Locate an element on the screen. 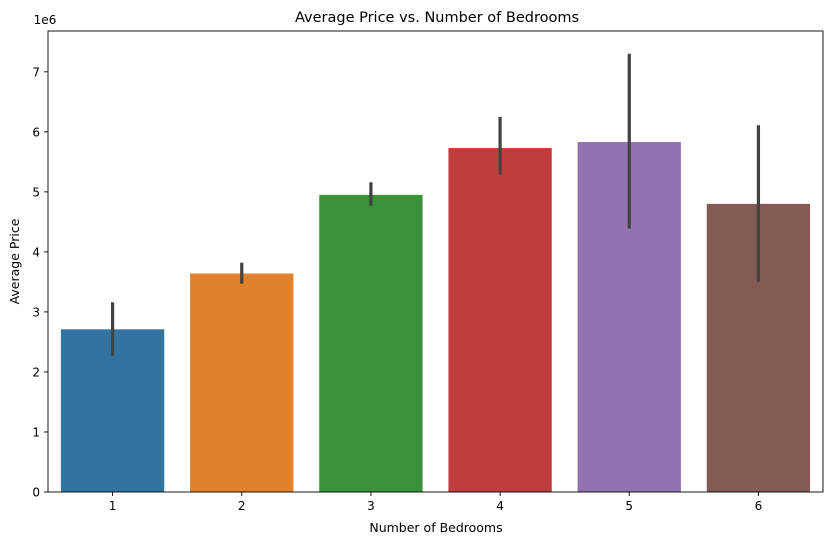  x-tick-label-2: 2 is located at coordinates (242, 506).